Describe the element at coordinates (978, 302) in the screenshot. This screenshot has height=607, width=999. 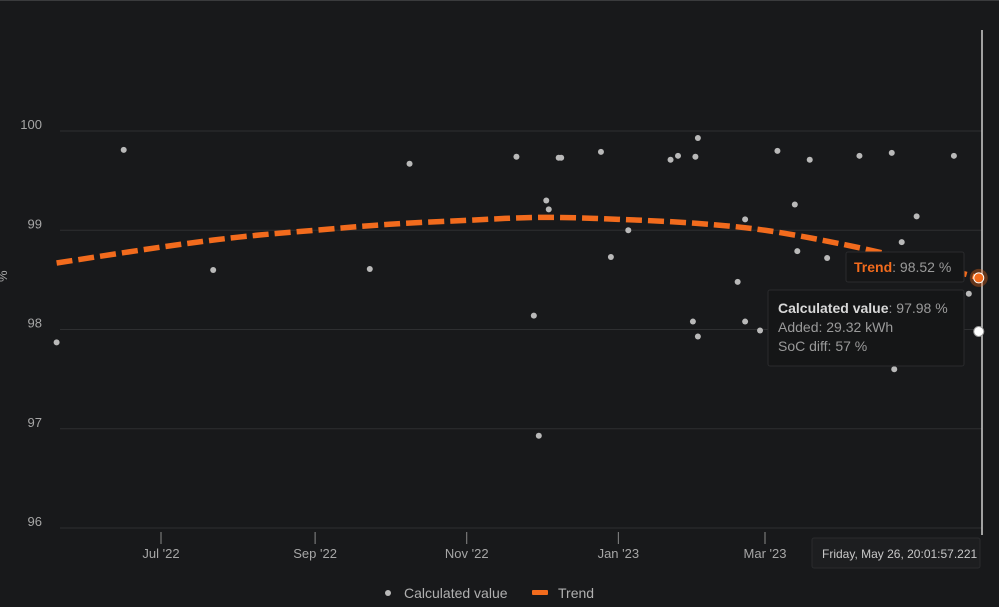
I see `hover-markers` at that location.